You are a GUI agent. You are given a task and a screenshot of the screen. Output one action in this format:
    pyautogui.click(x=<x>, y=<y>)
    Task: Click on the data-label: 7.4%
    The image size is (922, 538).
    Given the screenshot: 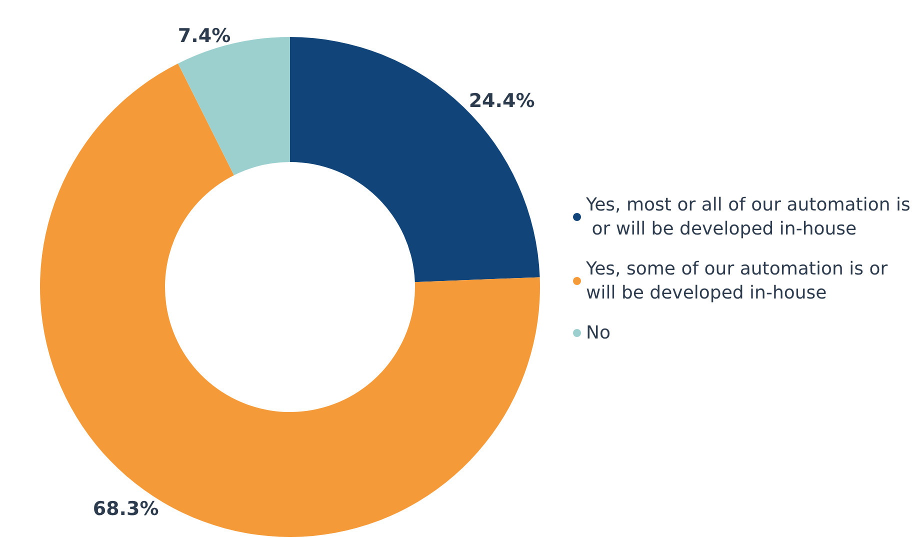 What is the action you would take?
    pyautogui.click(x=204, y=35)
    